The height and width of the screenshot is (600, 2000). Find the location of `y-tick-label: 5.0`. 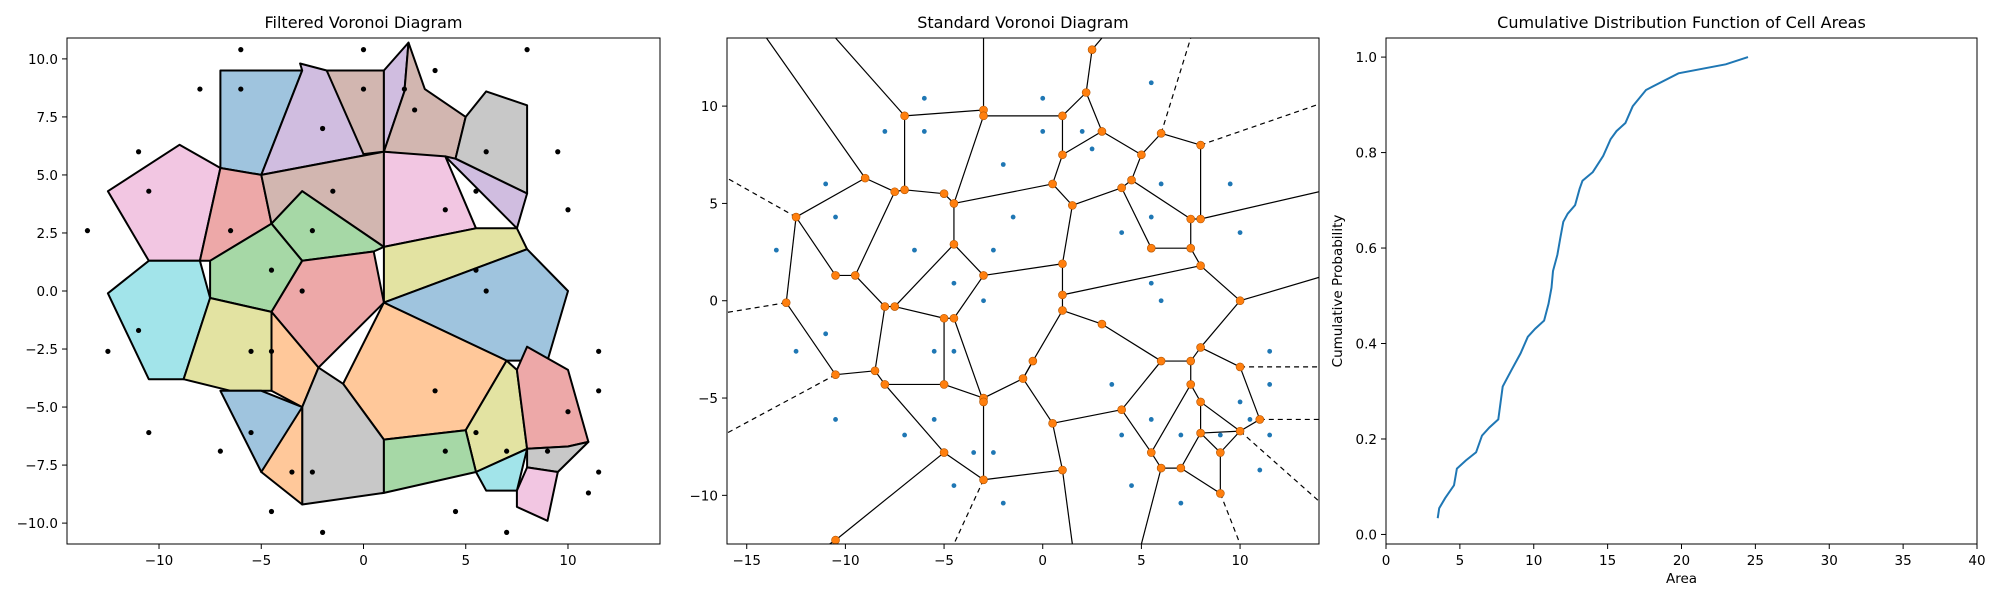

y-tick-label: 5.0 is located at coordinates (47, 176).